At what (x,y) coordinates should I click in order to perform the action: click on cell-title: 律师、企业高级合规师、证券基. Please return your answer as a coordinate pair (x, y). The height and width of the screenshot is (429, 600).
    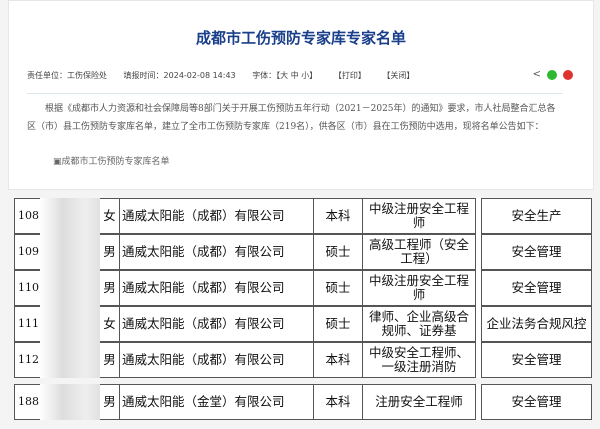
    Looking at the image, I should click on (419, 324).